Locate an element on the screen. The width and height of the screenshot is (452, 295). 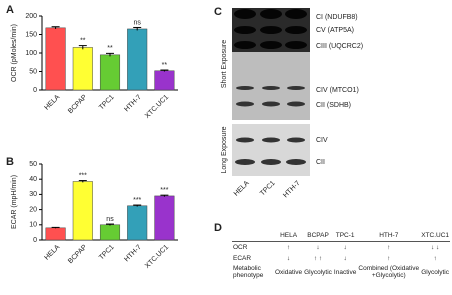
y-tick-label: 150 is located at coordinates (31, 34).